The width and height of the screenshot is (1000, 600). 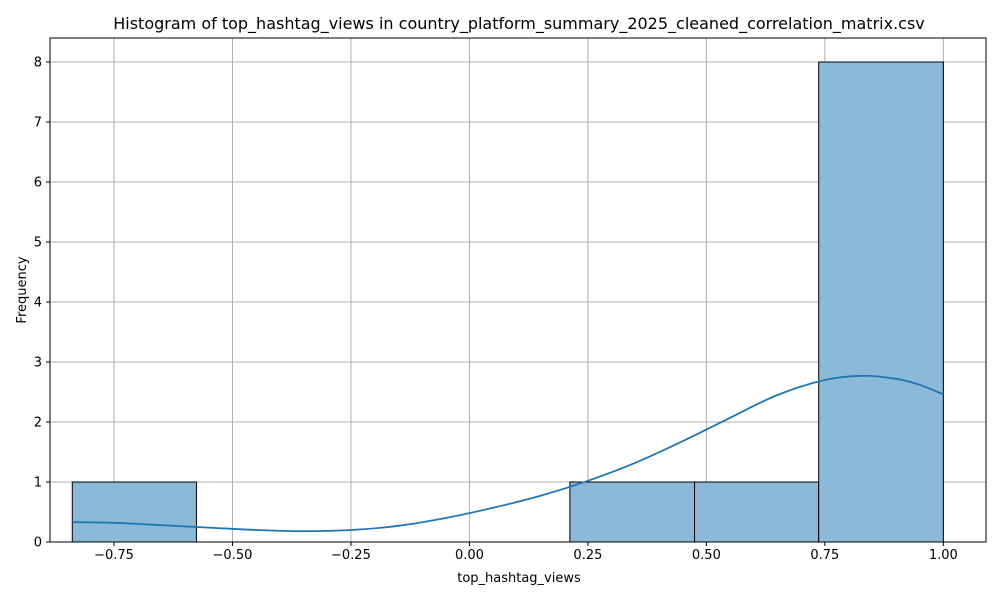 What do you see at coordinates (22, 289) in the screenshot?
I see `y-axis-title: Frequency` at bounding box center [22, 289].